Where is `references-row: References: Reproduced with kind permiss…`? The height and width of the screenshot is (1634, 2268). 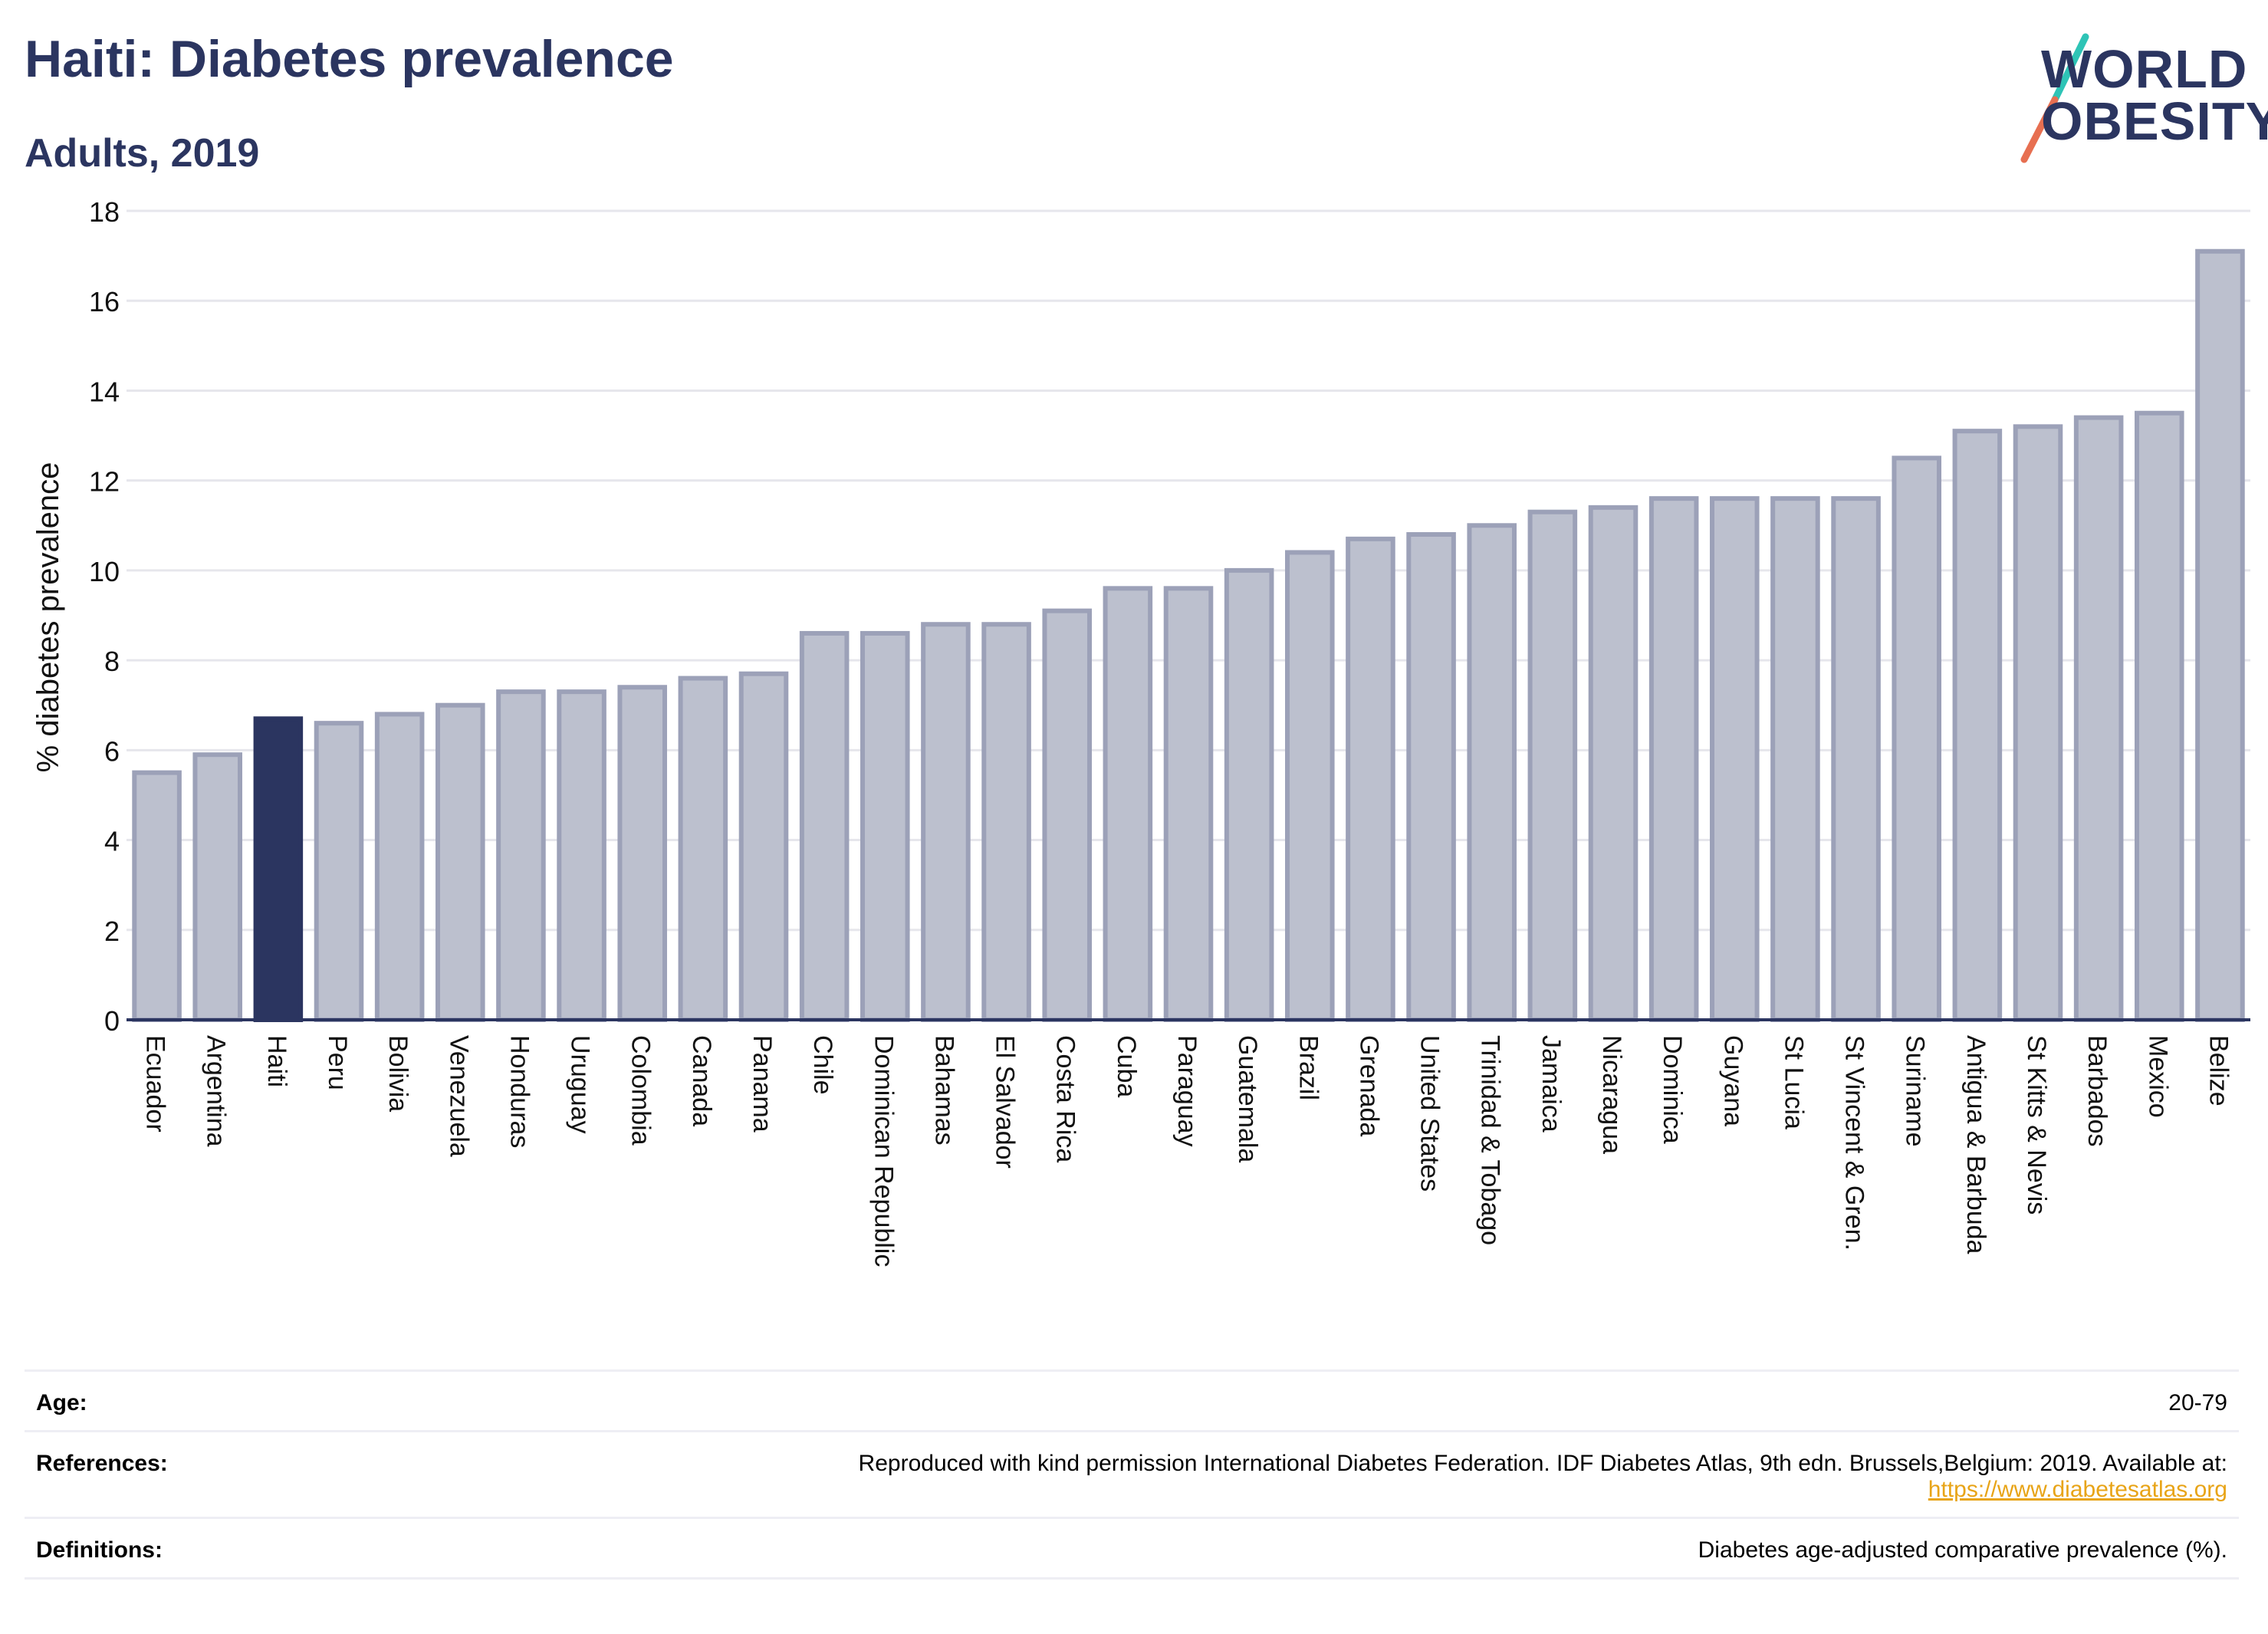
references-row: References: Reproduced with kind permiss… is located at coordinates (1132, 1474).